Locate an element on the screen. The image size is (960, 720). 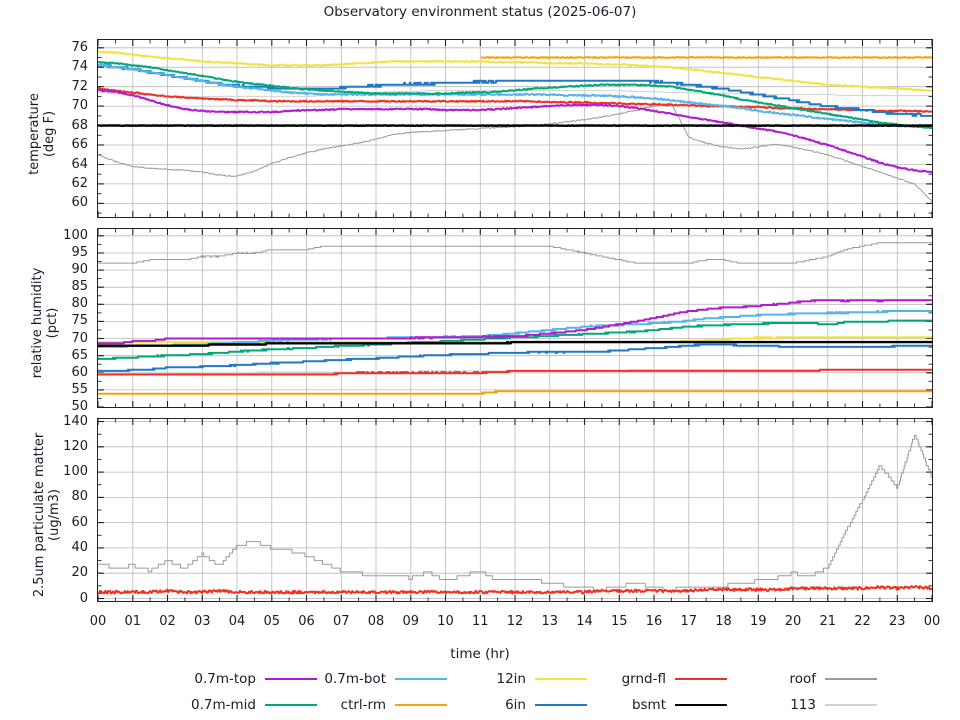
y-tick-label: 74 is located at coordinates (79, 67).